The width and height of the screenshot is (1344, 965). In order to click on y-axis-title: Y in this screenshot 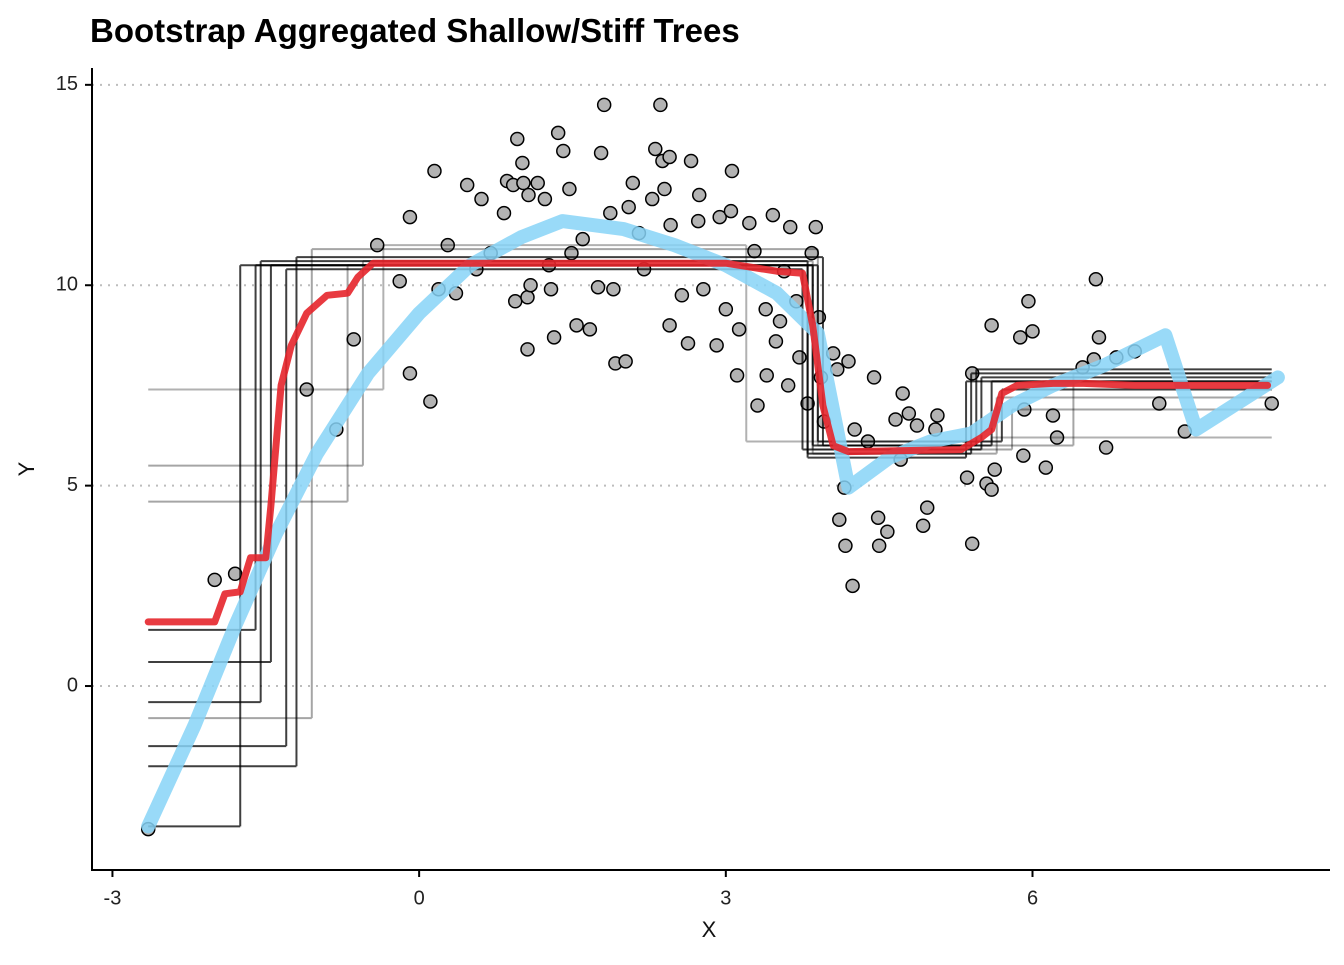, I will do `click(26, 468)`.